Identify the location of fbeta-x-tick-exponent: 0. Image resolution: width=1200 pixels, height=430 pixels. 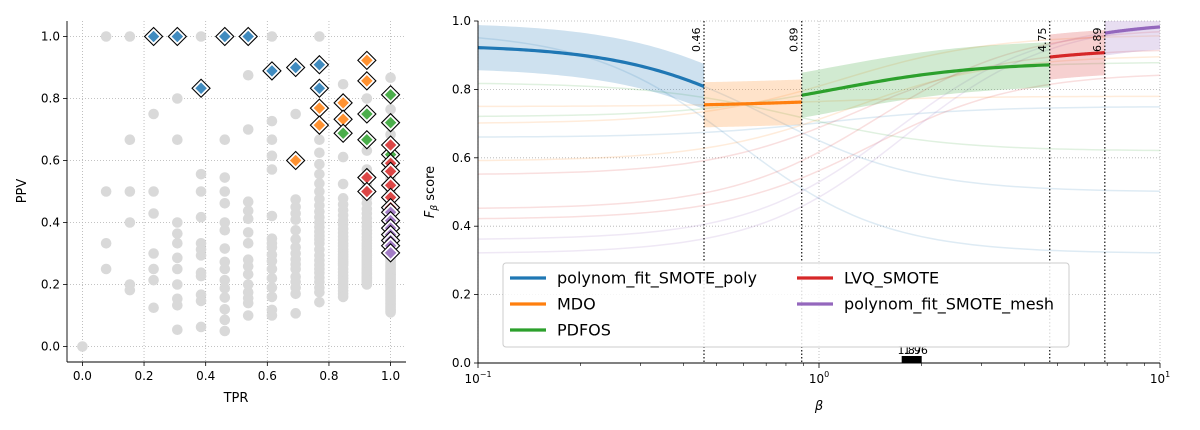
(826, 374).